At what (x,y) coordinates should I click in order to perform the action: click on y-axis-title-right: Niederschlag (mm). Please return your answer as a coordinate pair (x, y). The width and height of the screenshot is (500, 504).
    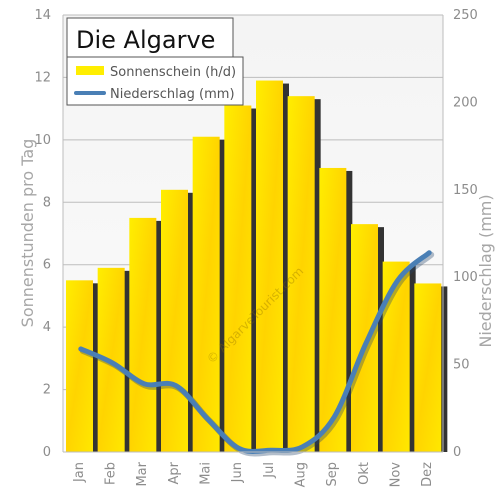
    Looking at the image, I should click on (485, 270).